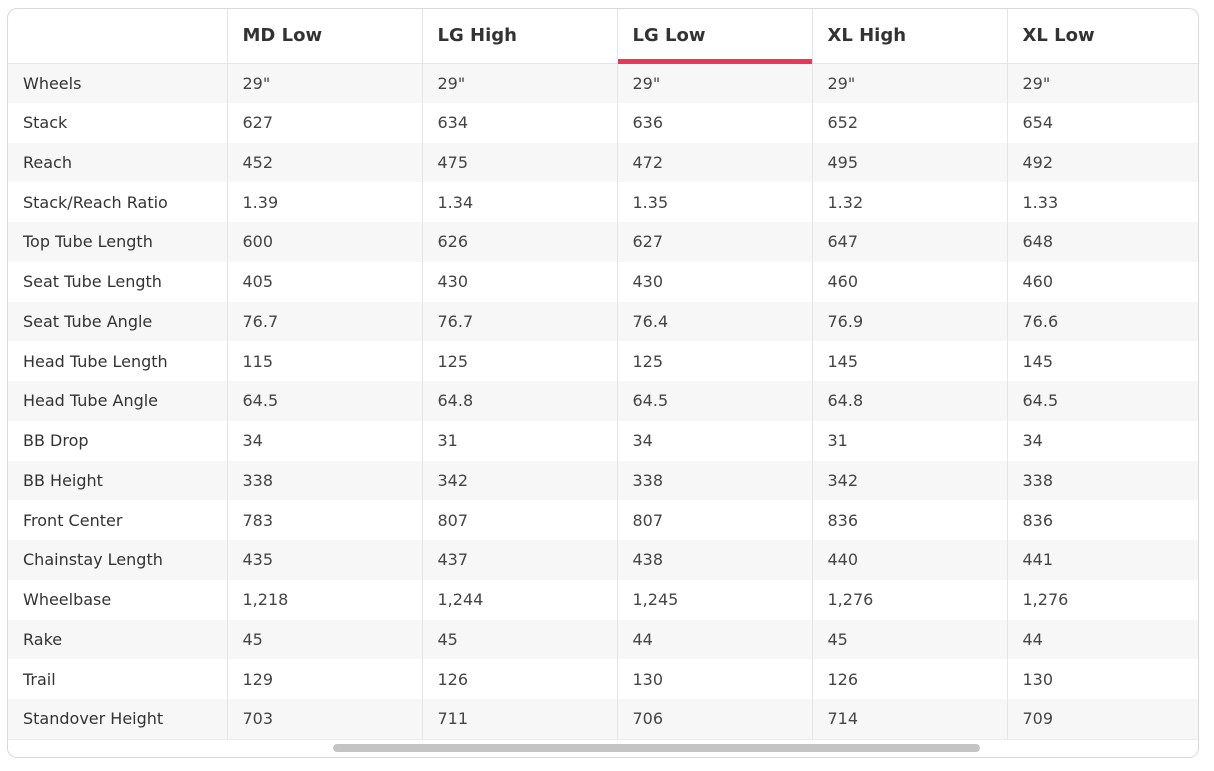 This screenshot has height=771, width=1214. I want to click on row-label: Front Center, so click(117, 520).